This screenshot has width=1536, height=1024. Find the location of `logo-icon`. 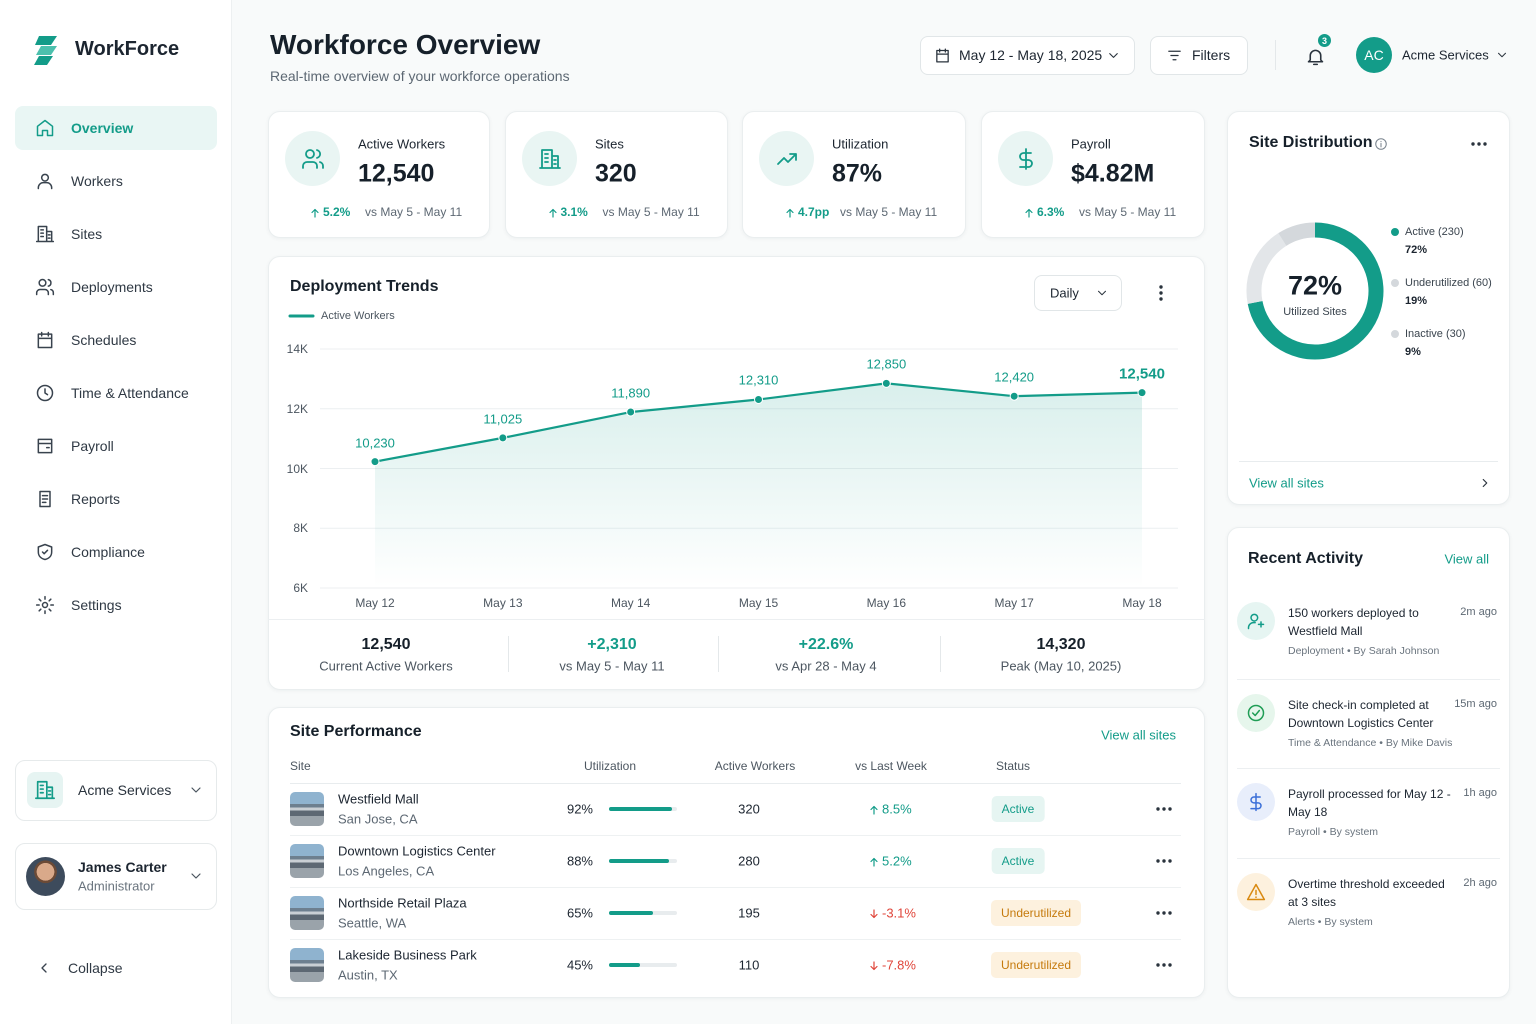

logo-icon is located at coordinates (45, 50).